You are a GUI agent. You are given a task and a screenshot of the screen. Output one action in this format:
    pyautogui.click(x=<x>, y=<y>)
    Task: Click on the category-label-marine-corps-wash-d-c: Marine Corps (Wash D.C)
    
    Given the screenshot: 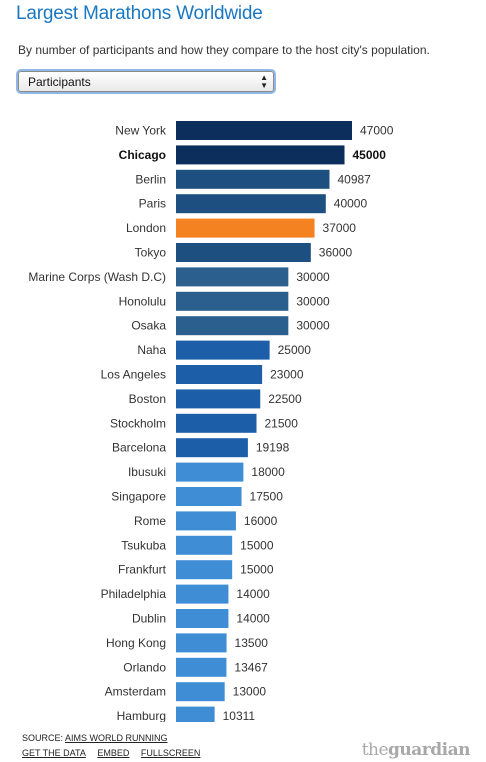 What is the action you would take?
    pyautogui.click(x=97, y=277)
    